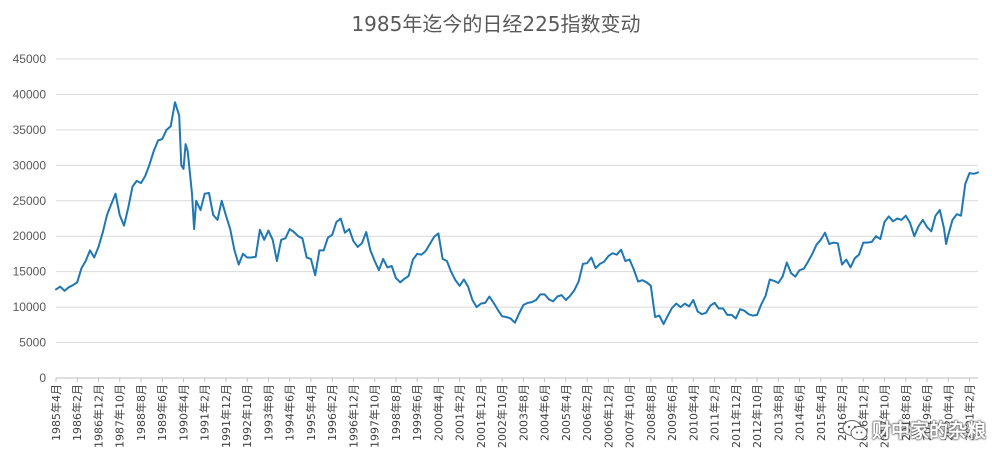 The width and height of the screenshot is (992, 471). Describe the element at coordinates (247, 416) in the screenshot. I see `x-tick-label: 1992年10月` at that location.